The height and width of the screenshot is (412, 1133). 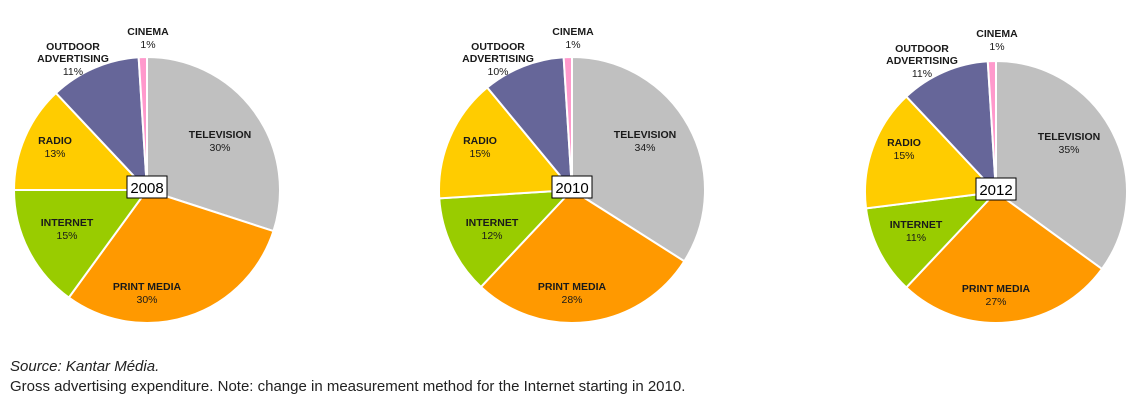 What do you see at coordinates (995, 302) in the screenshot?
I see `slice-value: 27%` at bounding box center [995, 302].